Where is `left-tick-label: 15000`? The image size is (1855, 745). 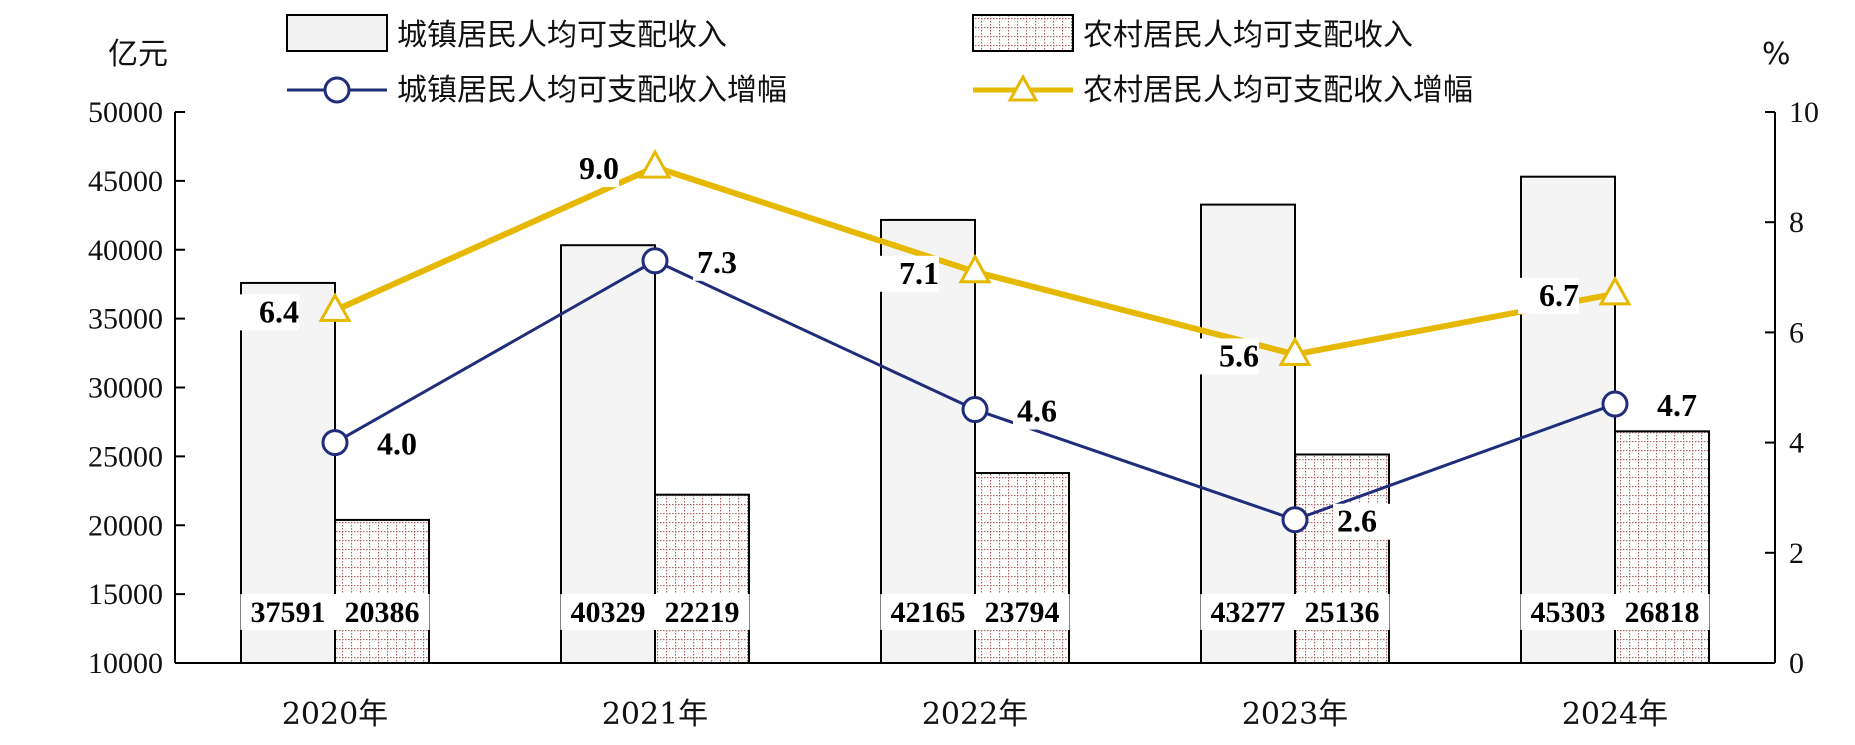
left-tick-label: 15000 is located at coordinates (125, 594).